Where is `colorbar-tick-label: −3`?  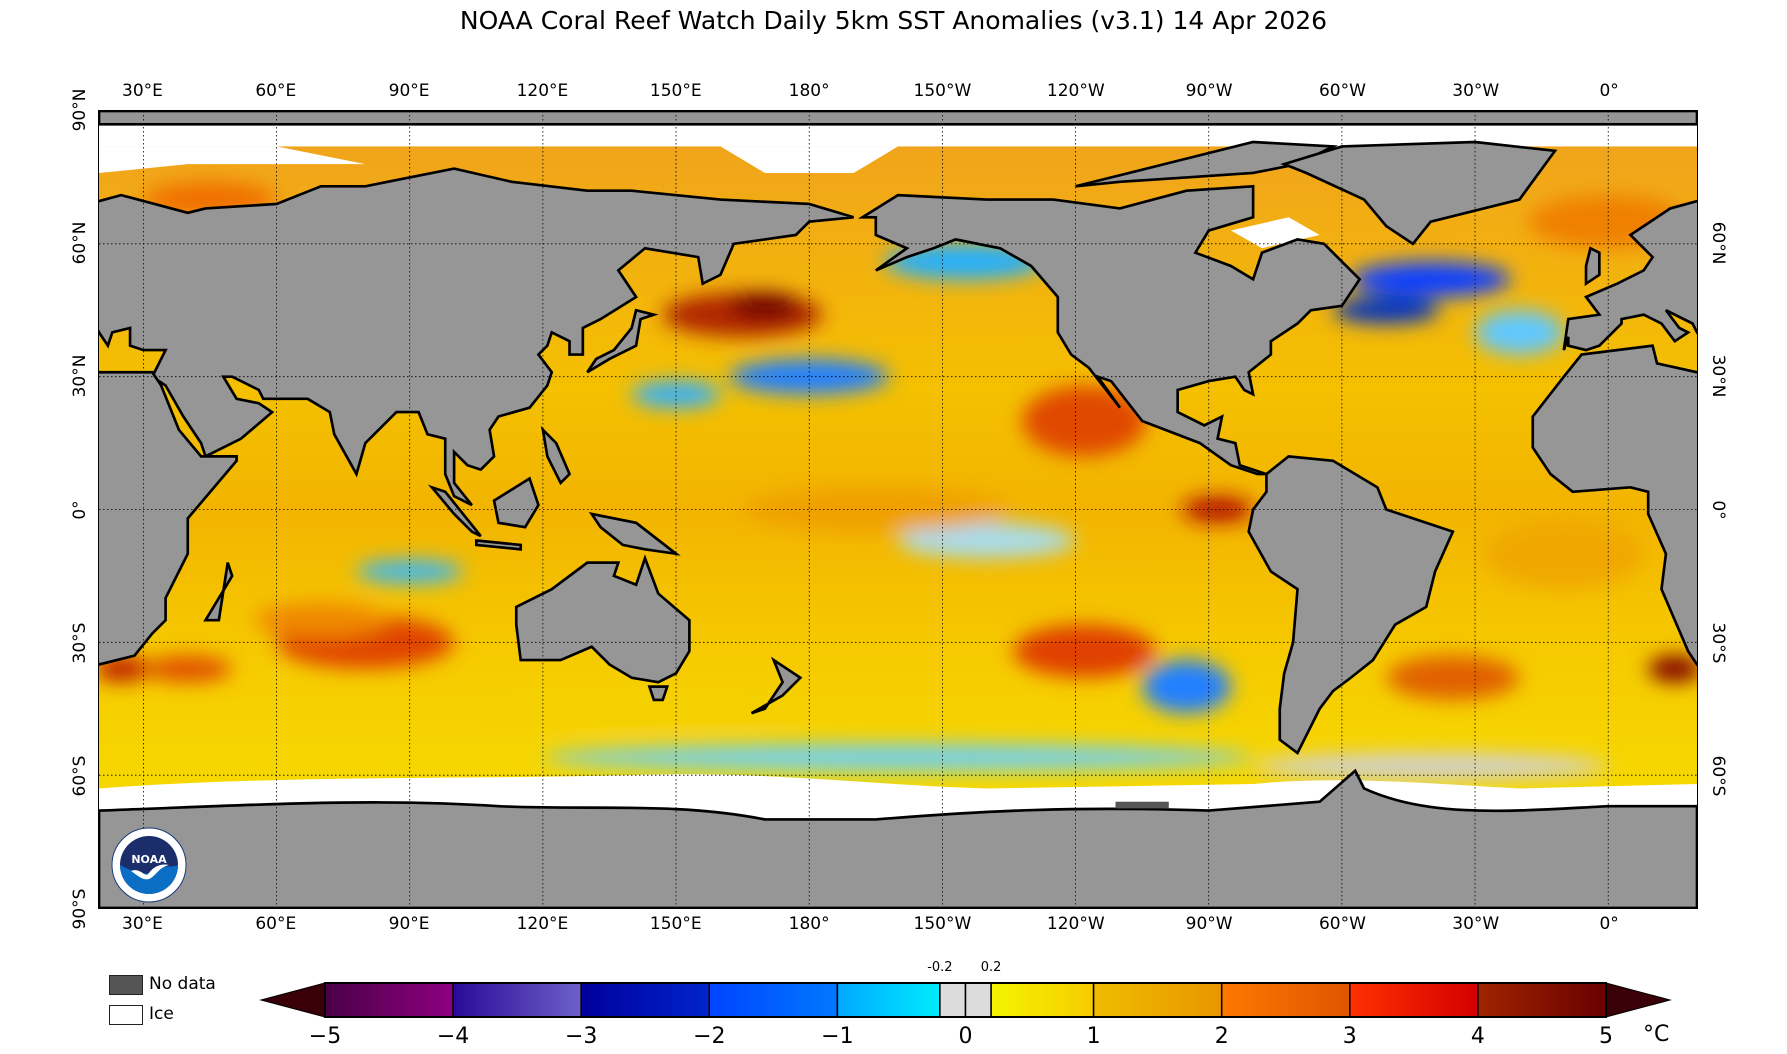 colorbar-tick-label: −3 is located at coordinates (581, 1036).